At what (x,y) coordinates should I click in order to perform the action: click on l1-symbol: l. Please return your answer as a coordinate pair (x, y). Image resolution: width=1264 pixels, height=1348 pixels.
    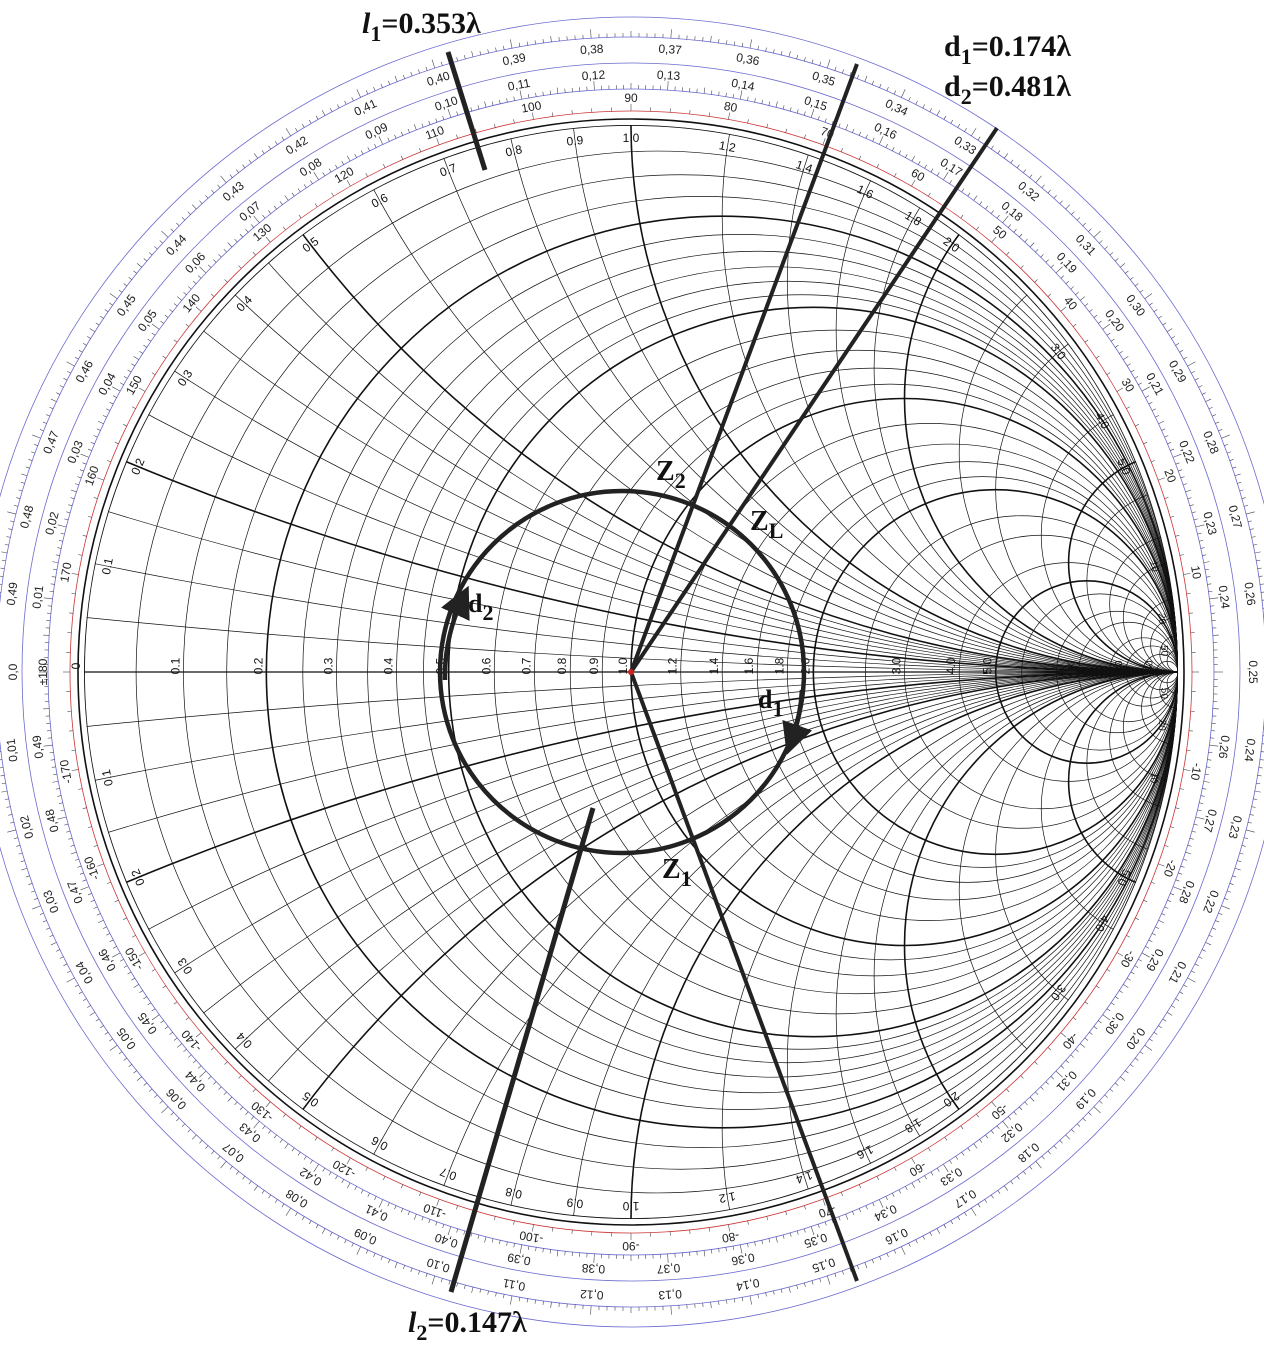
    Looking at the image, I should click on (366, 23).